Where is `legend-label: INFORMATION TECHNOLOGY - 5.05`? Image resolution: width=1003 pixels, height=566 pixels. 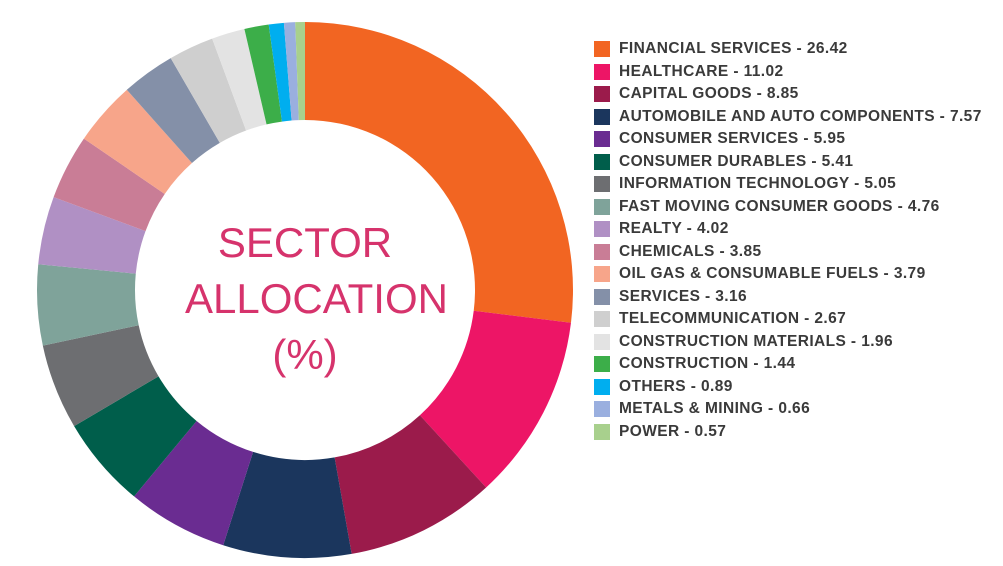 legend-label: INFORMATION TECHNOLOGY - 5.05 is located at coordinates (758, 183).